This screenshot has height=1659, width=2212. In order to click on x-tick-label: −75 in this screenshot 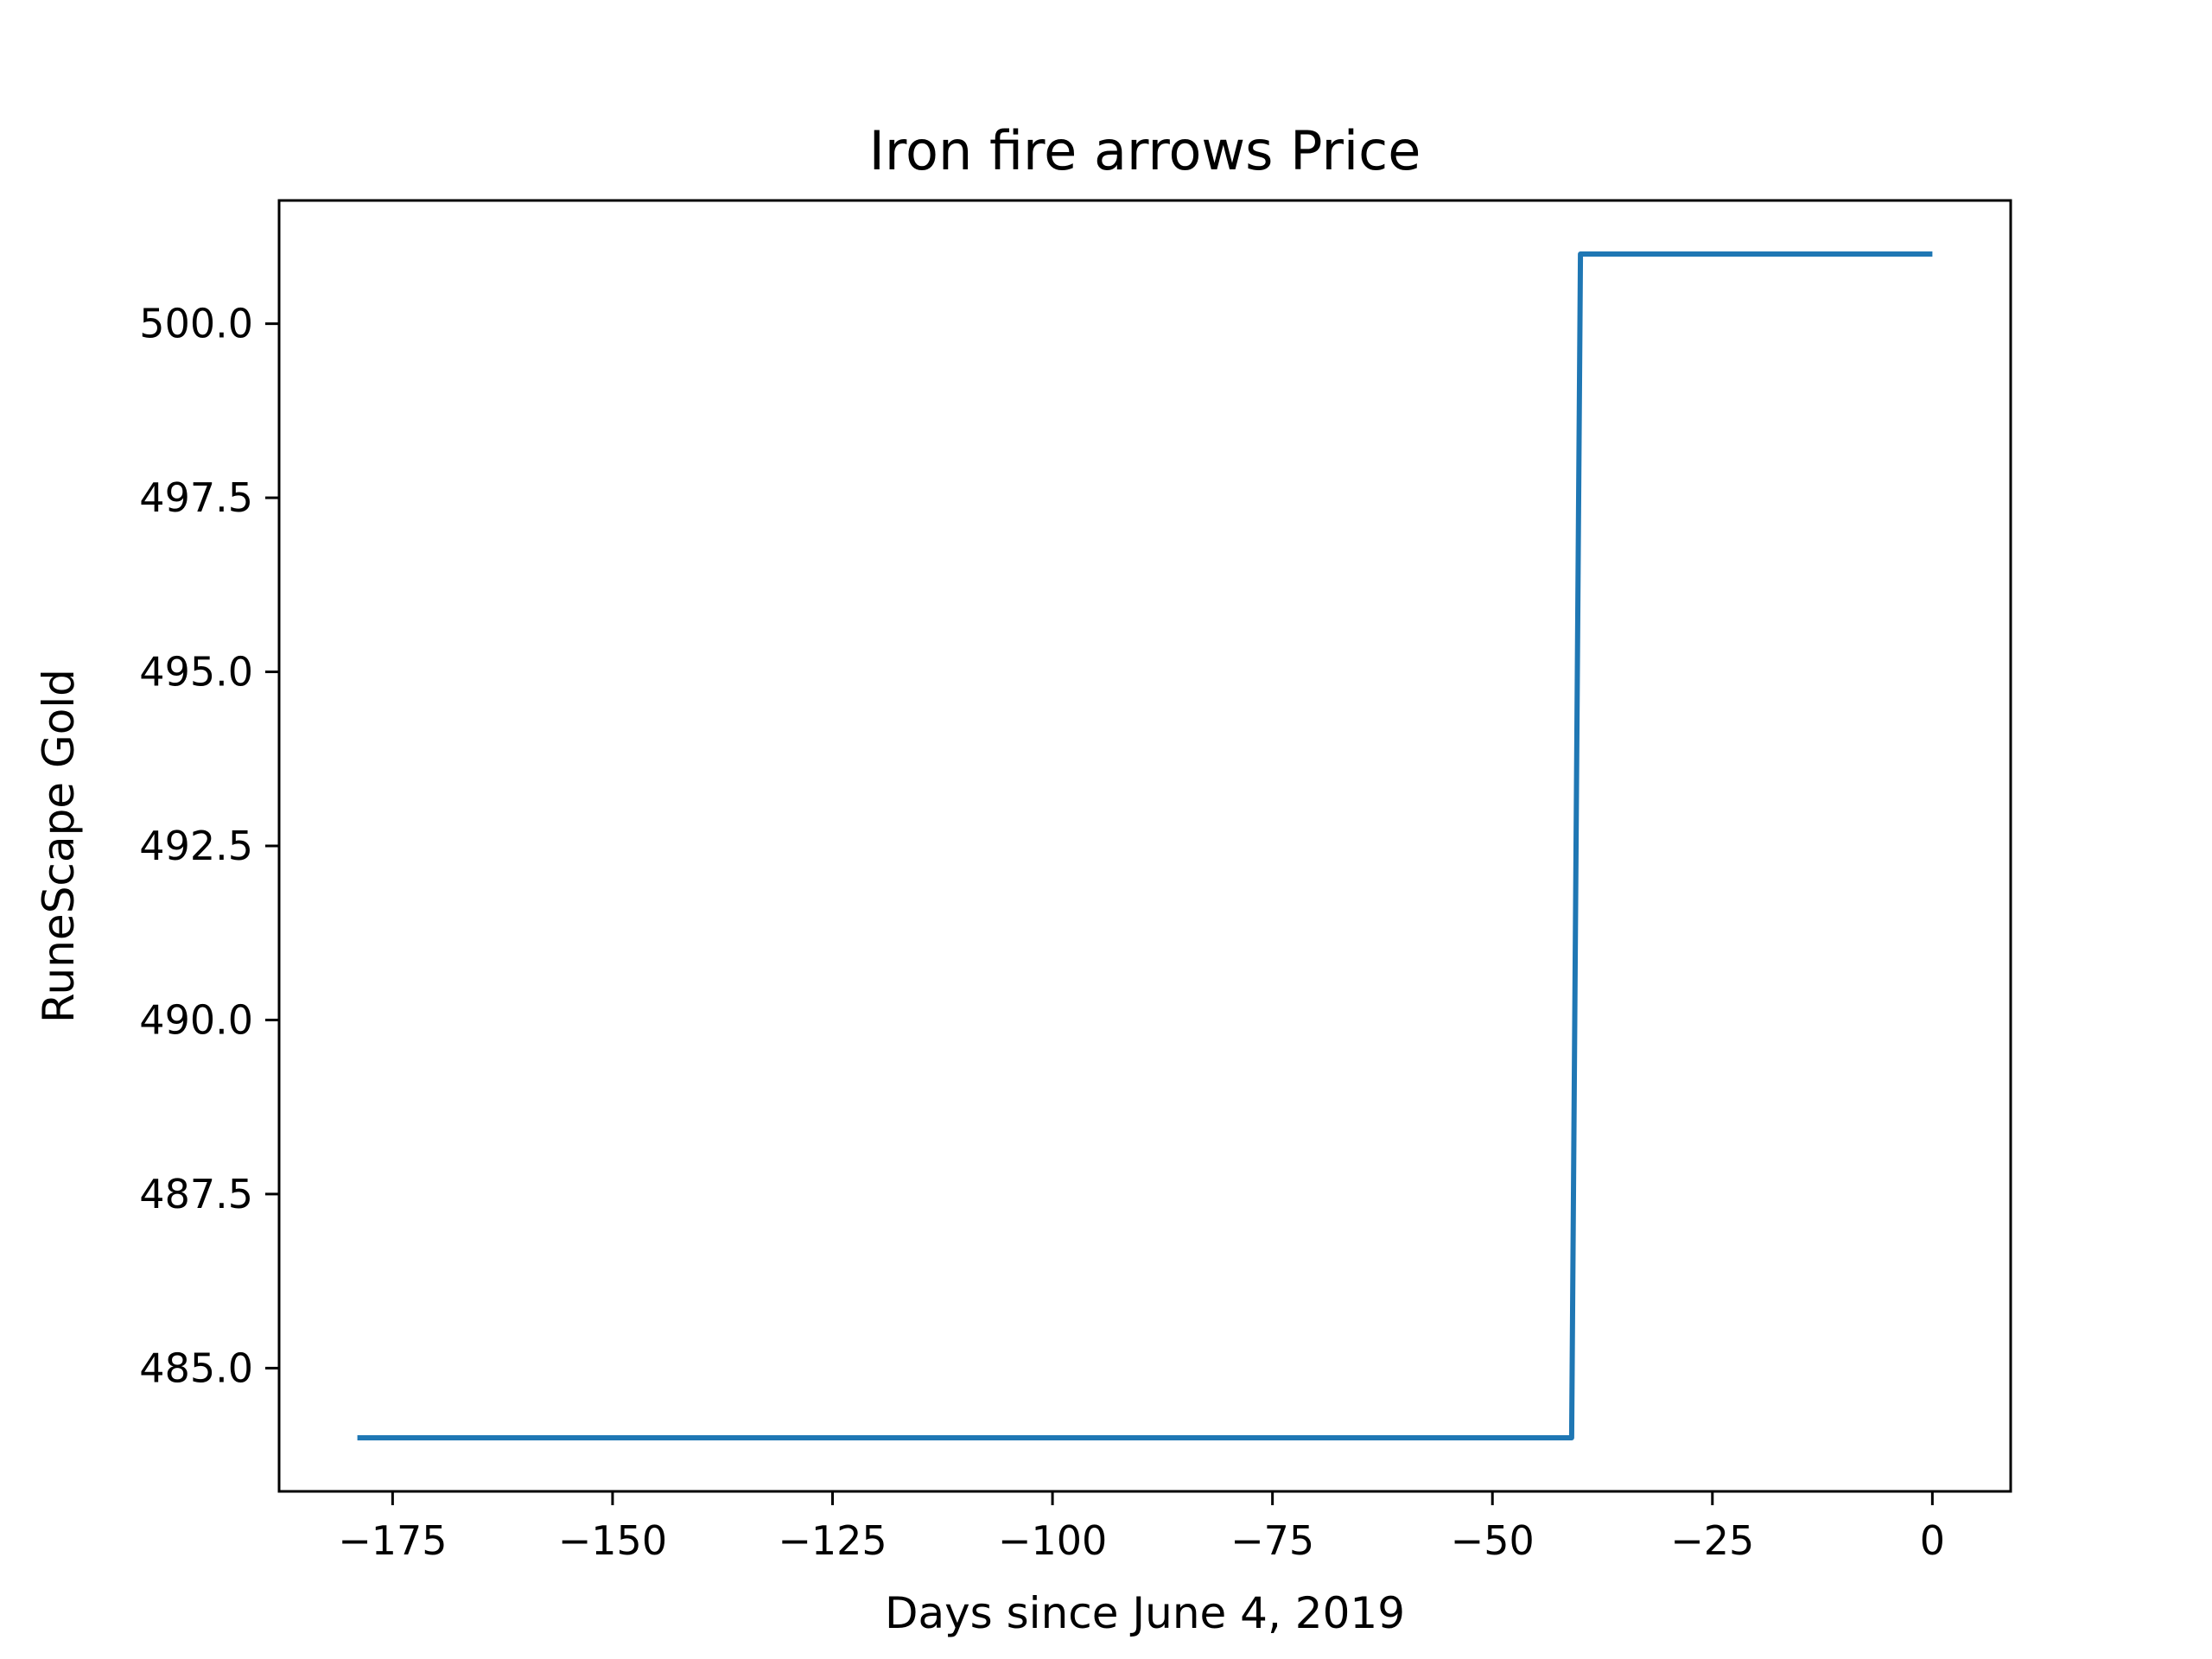, I will do `click(1272, 1540)`.